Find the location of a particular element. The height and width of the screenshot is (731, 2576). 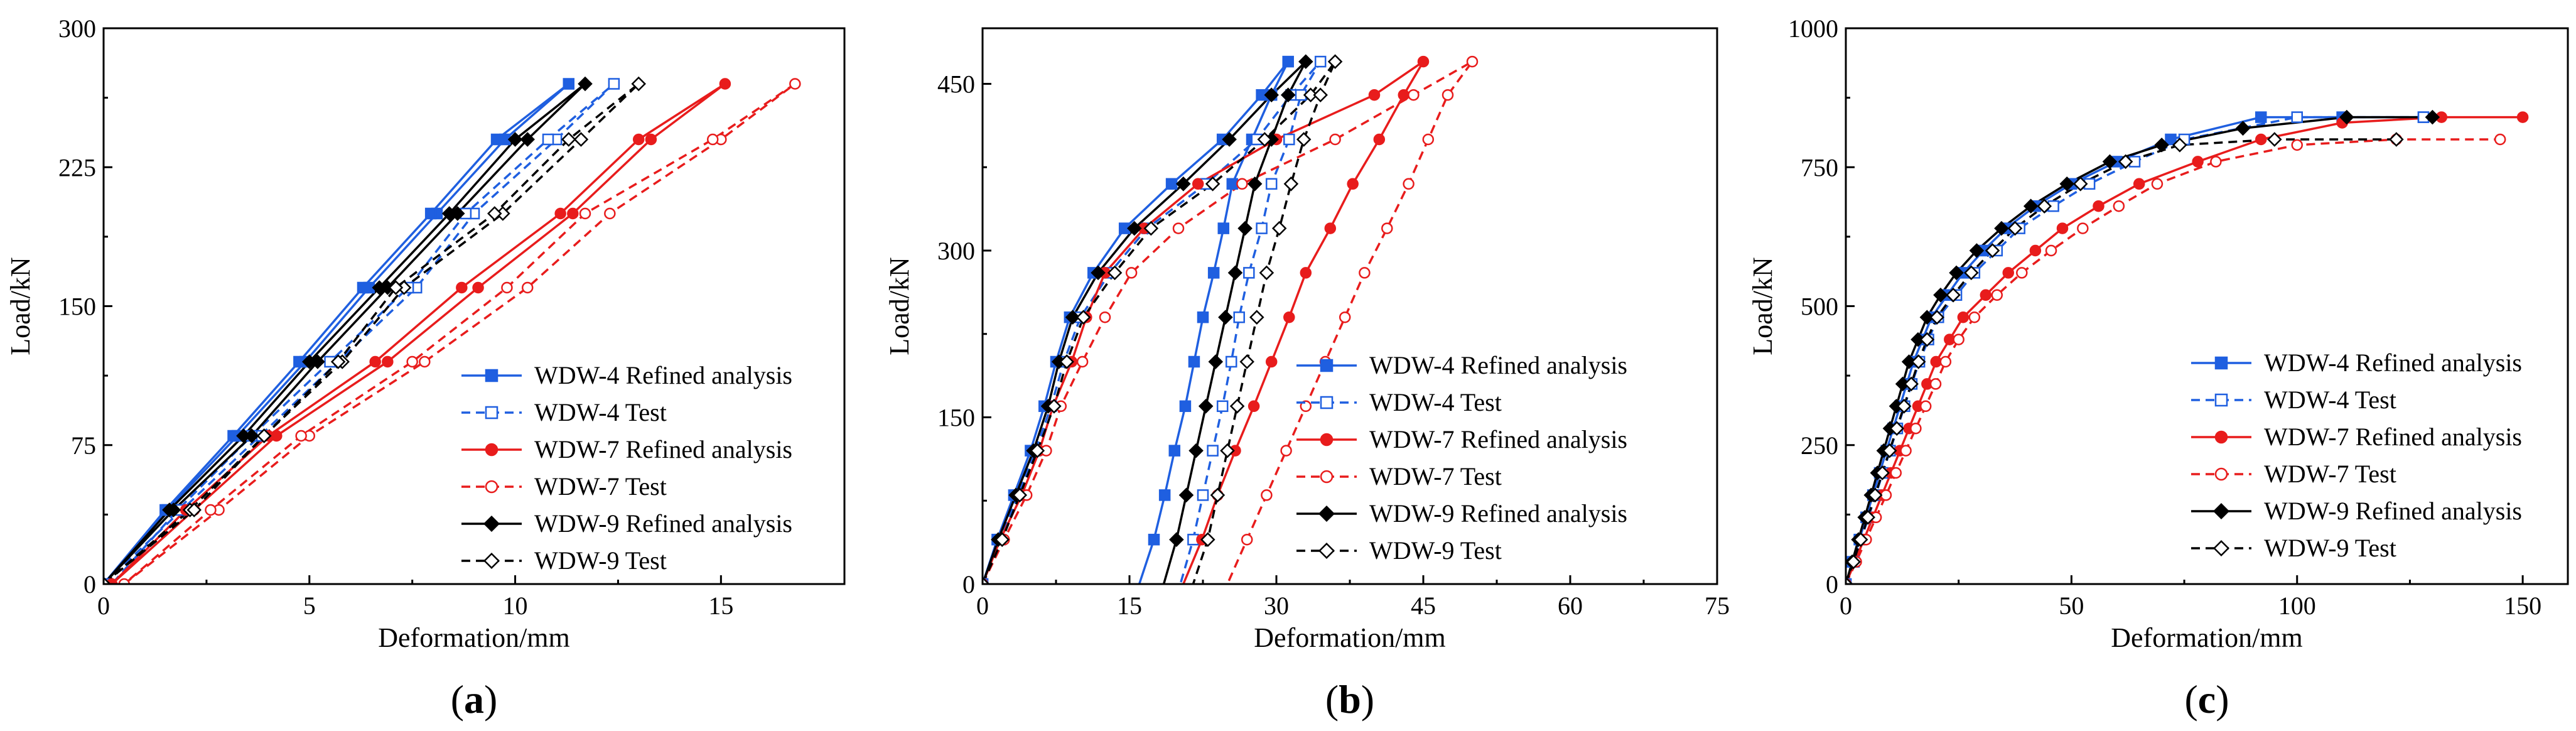

x-tick-label: 15 is located at coordinates (1129, 606).